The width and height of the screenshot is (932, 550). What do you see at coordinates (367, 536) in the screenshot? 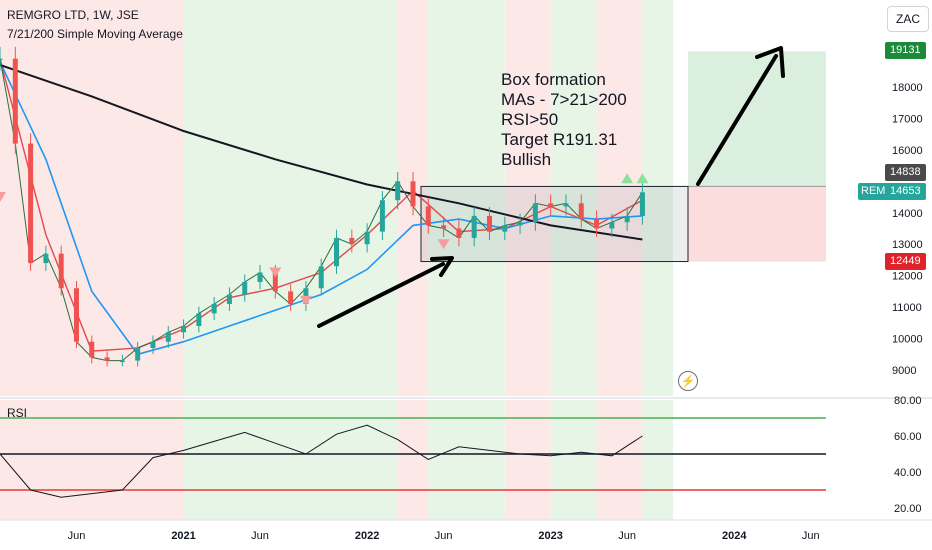
I see `time-tick-label: 2022` at bounding box center [367, 536].